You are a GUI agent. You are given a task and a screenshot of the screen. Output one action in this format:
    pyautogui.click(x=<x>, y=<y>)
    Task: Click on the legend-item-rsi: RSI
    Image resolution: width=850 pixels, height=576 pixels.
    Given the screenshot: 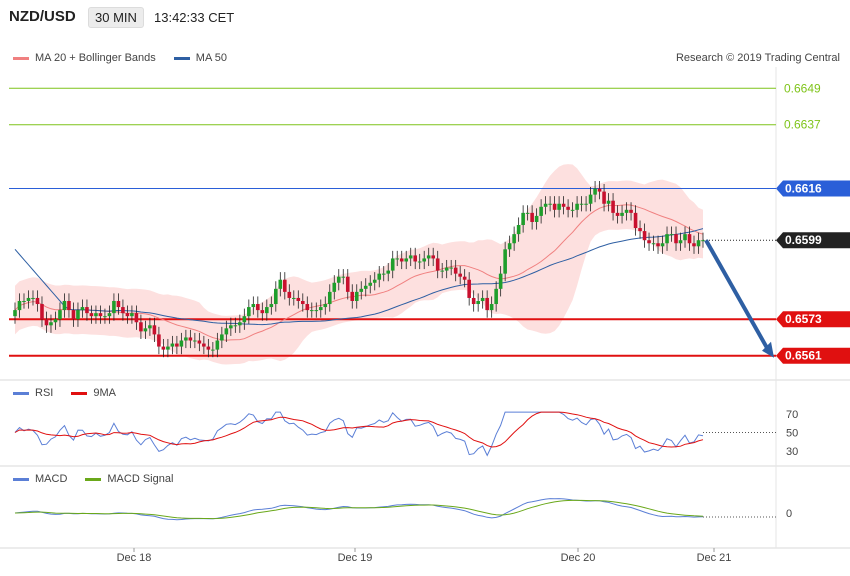 What is the action you would take?
    pyautogui.click(x=33, y=393)
    